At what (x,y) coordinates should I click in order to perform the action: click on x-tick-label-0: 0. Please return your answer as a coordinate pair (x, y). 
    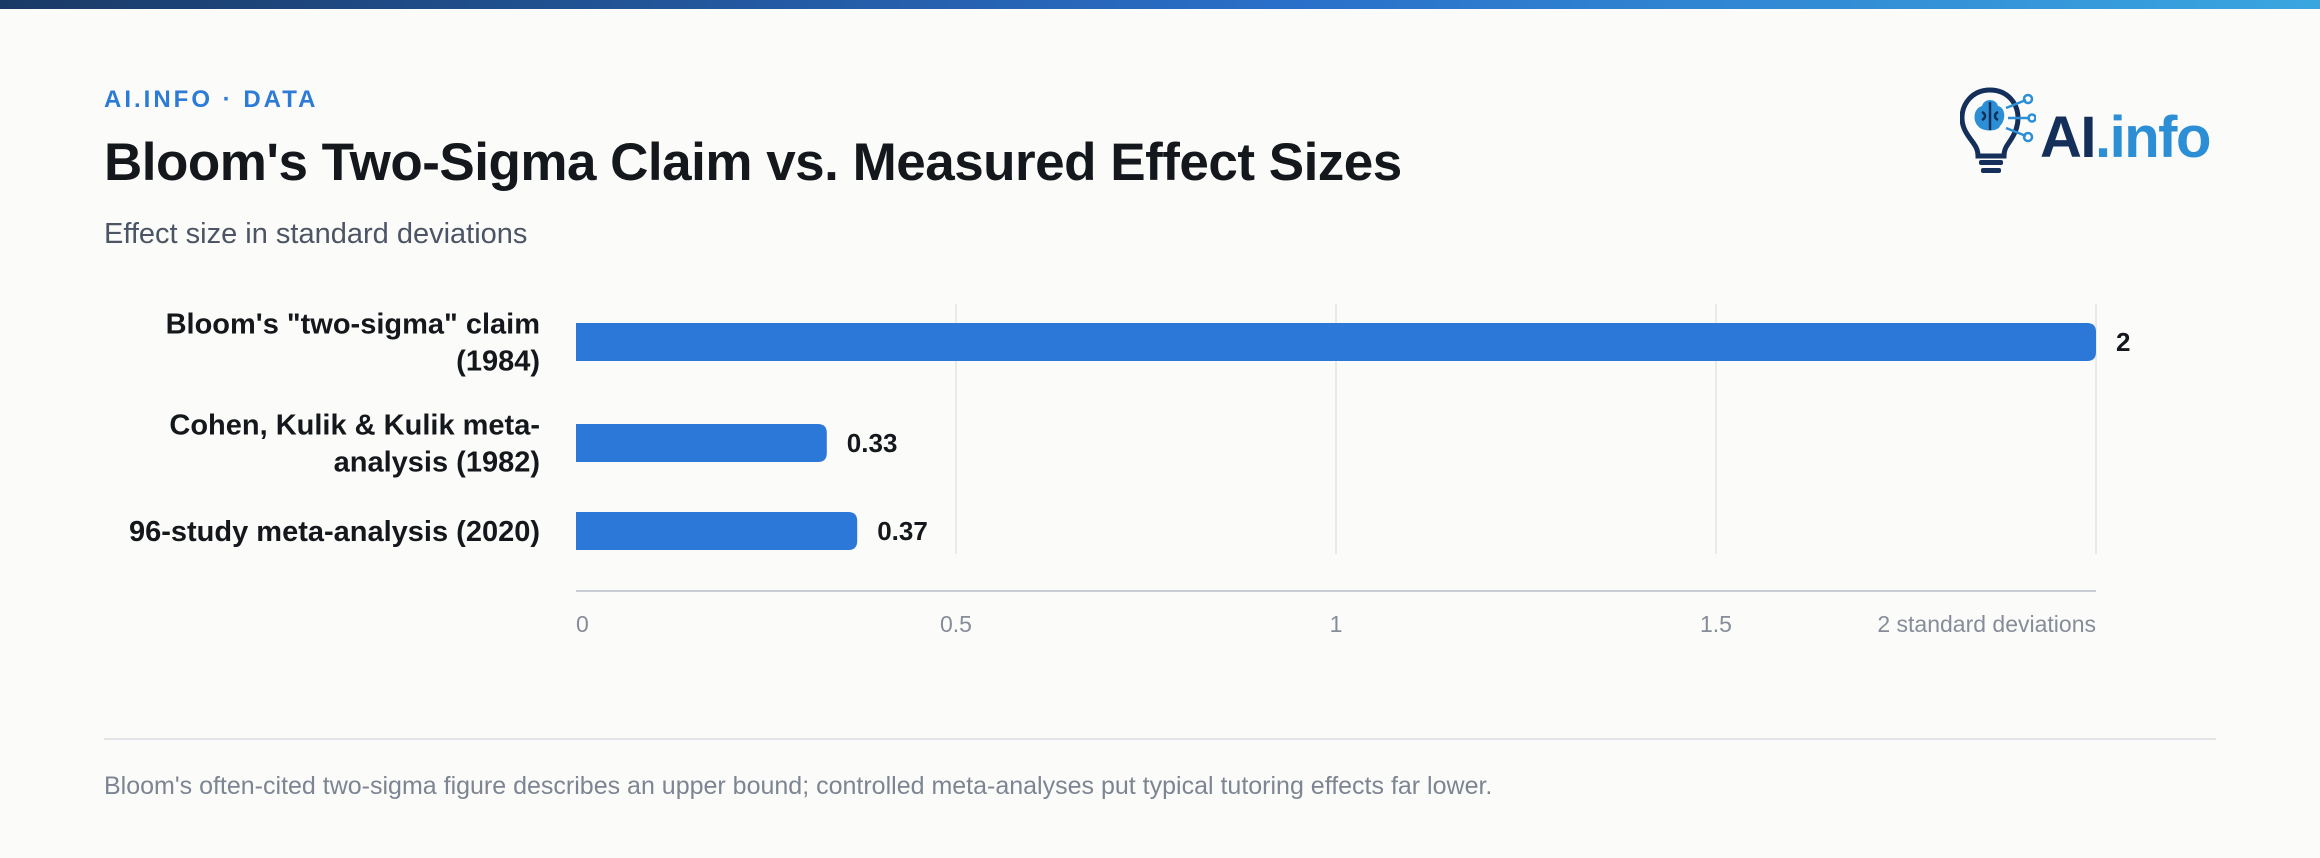
    Looking at the image, I should click on (582, 624).